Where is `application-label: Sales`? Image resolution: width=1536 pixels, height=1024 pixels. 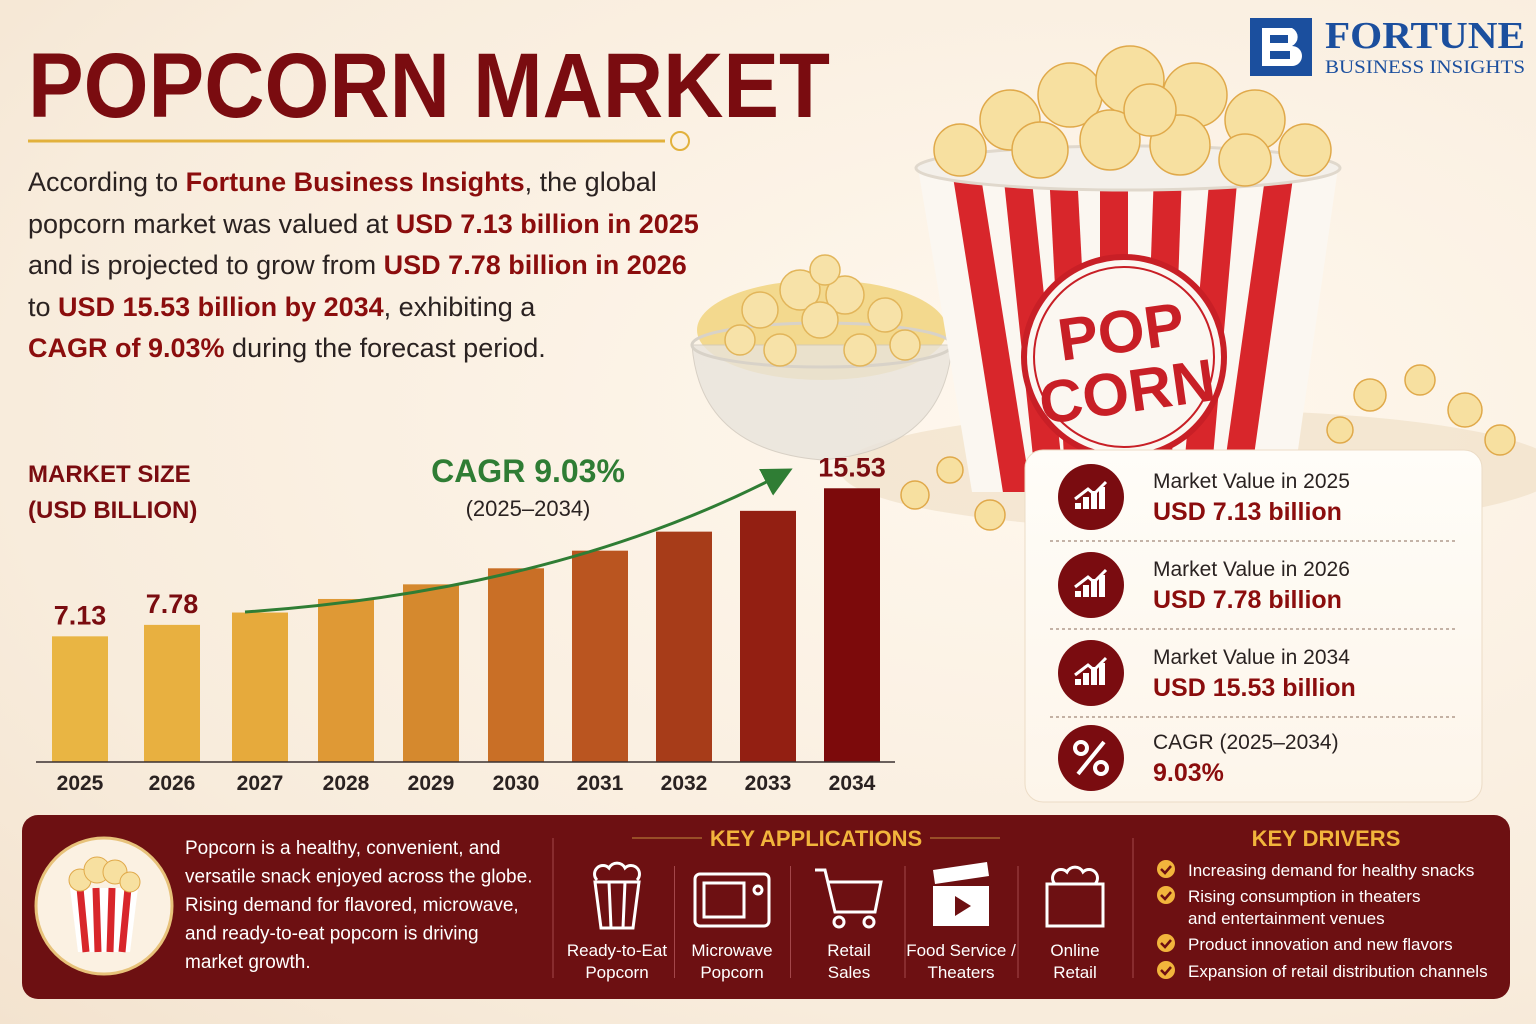
application-label: Sales is located at coordinates (849, 972).